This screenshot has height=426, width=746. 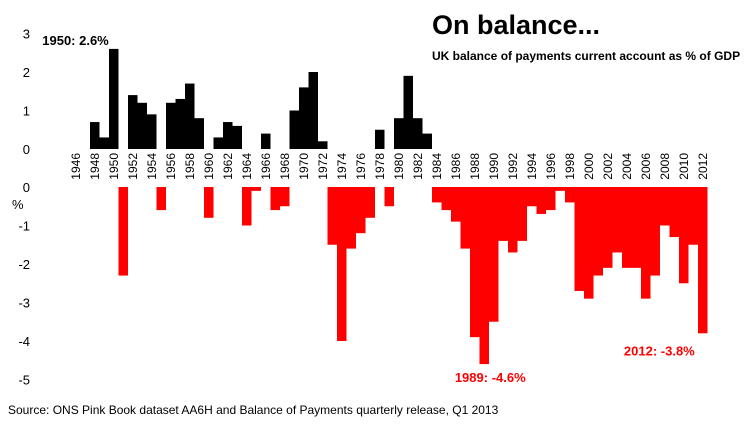 What do you see at coordinates (209, 166) in the screenshot?
I see `x-tick-label: 1960` at bounding box center [209, 166].